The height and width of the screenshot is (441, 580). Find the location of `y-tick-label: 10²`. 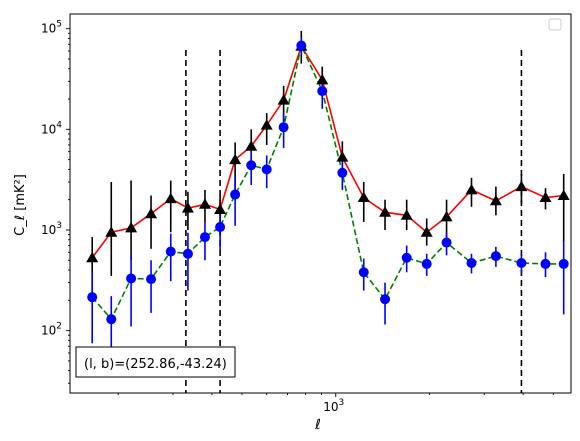

y-tick-label: 10² is located at coordinates (51, 330).